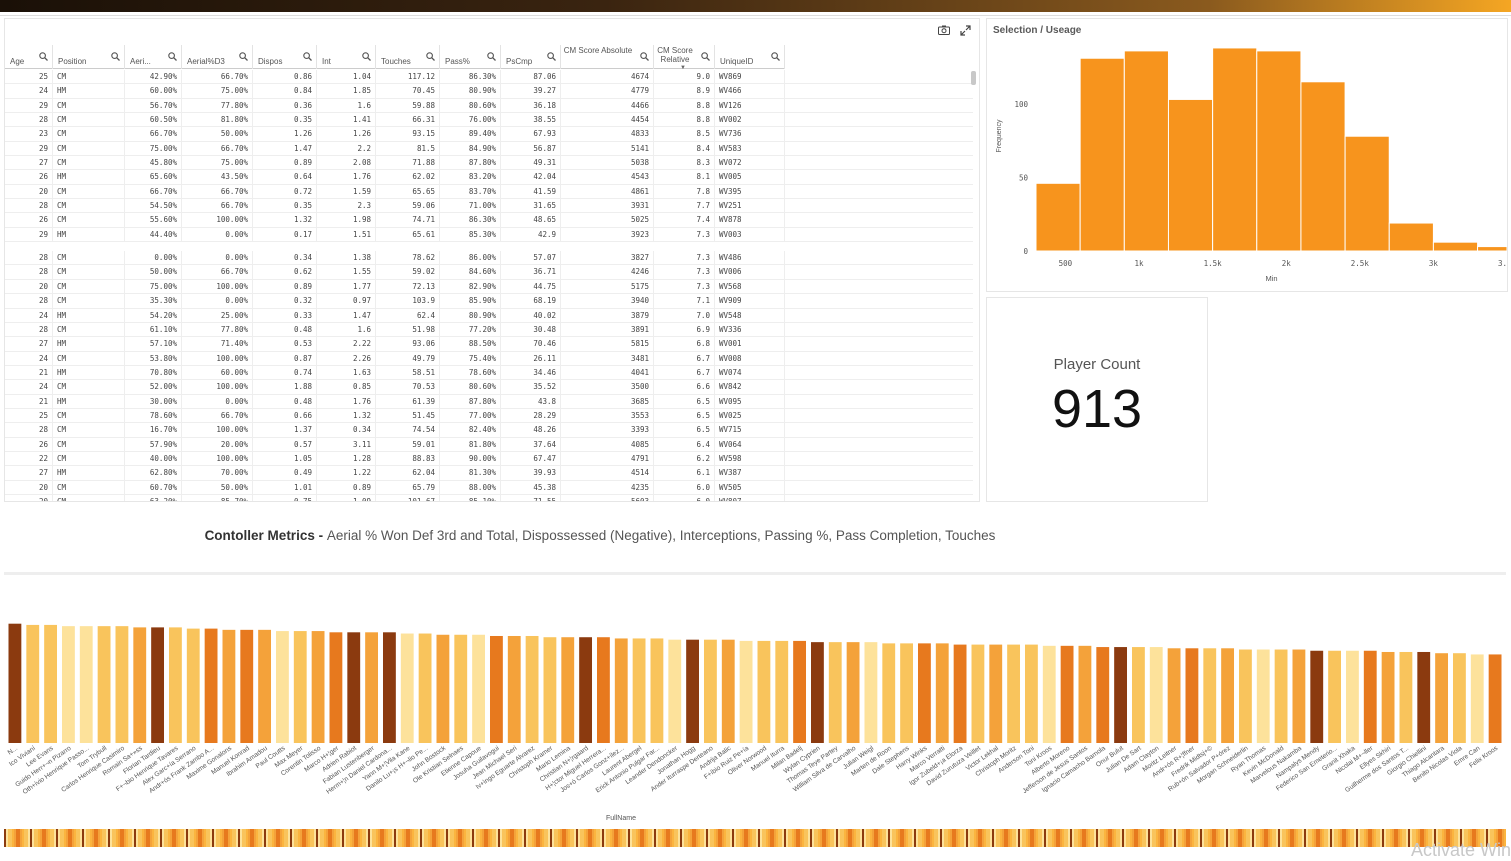 Image resolution: width=1511 pixels, height=861 pixels. What do you see at coordinates (89, 57) in the screenshot?
I see `column-header-pos: Position` at bounding box center [89, 57].